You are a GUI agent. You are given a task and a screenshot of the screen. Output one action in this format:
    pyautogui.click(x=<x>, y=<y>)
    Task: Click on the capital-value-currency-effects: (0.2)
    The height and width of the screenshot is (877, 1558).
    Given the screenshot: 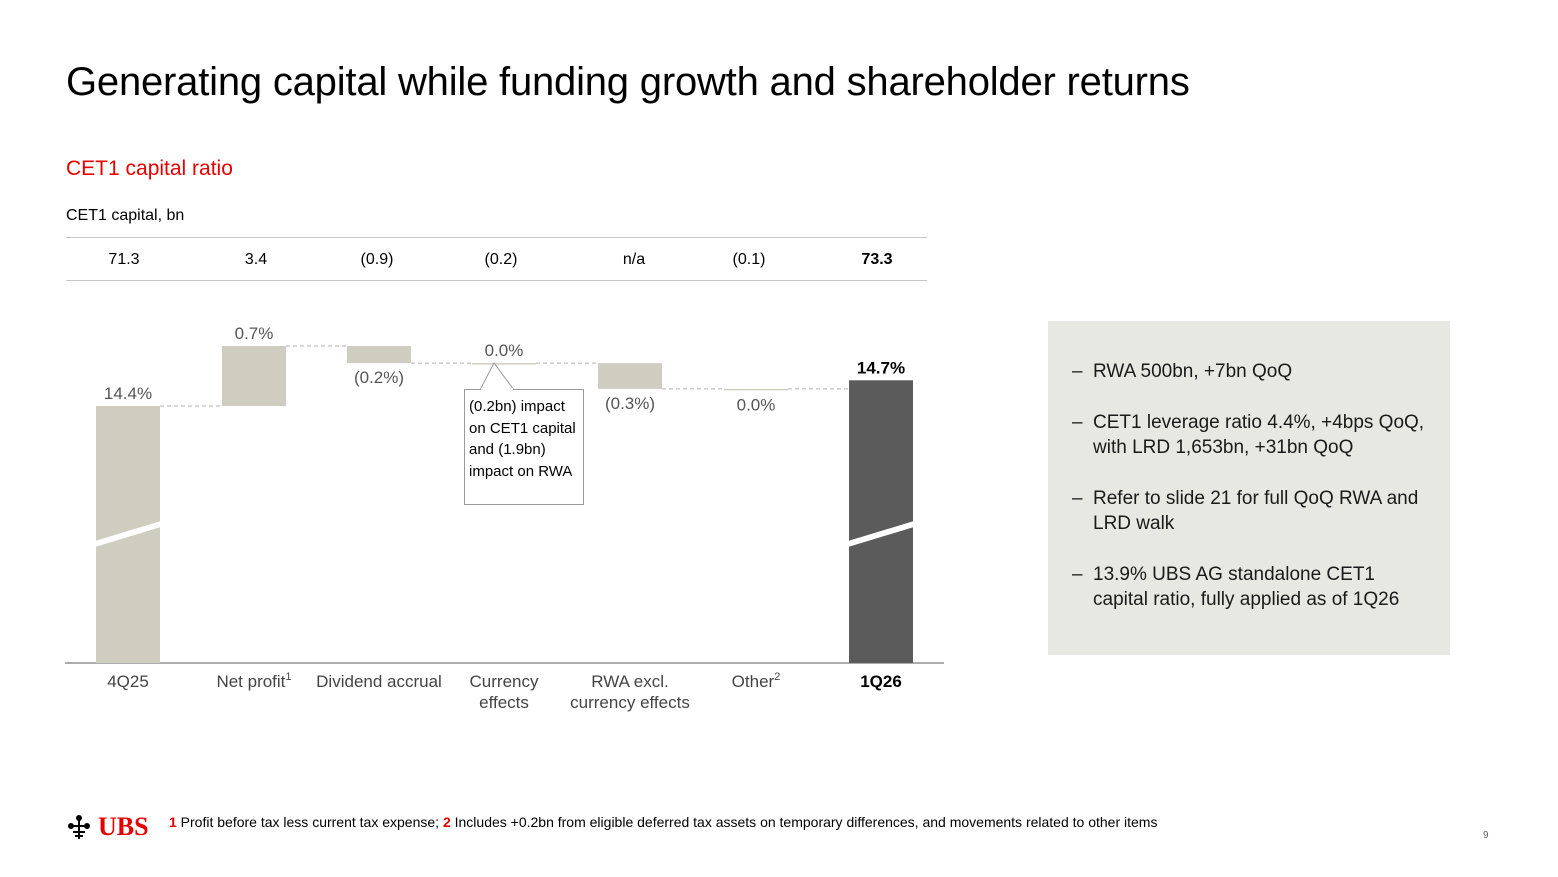 What is the action you would take?
    pyautogui.click(x=501, y=259)
    